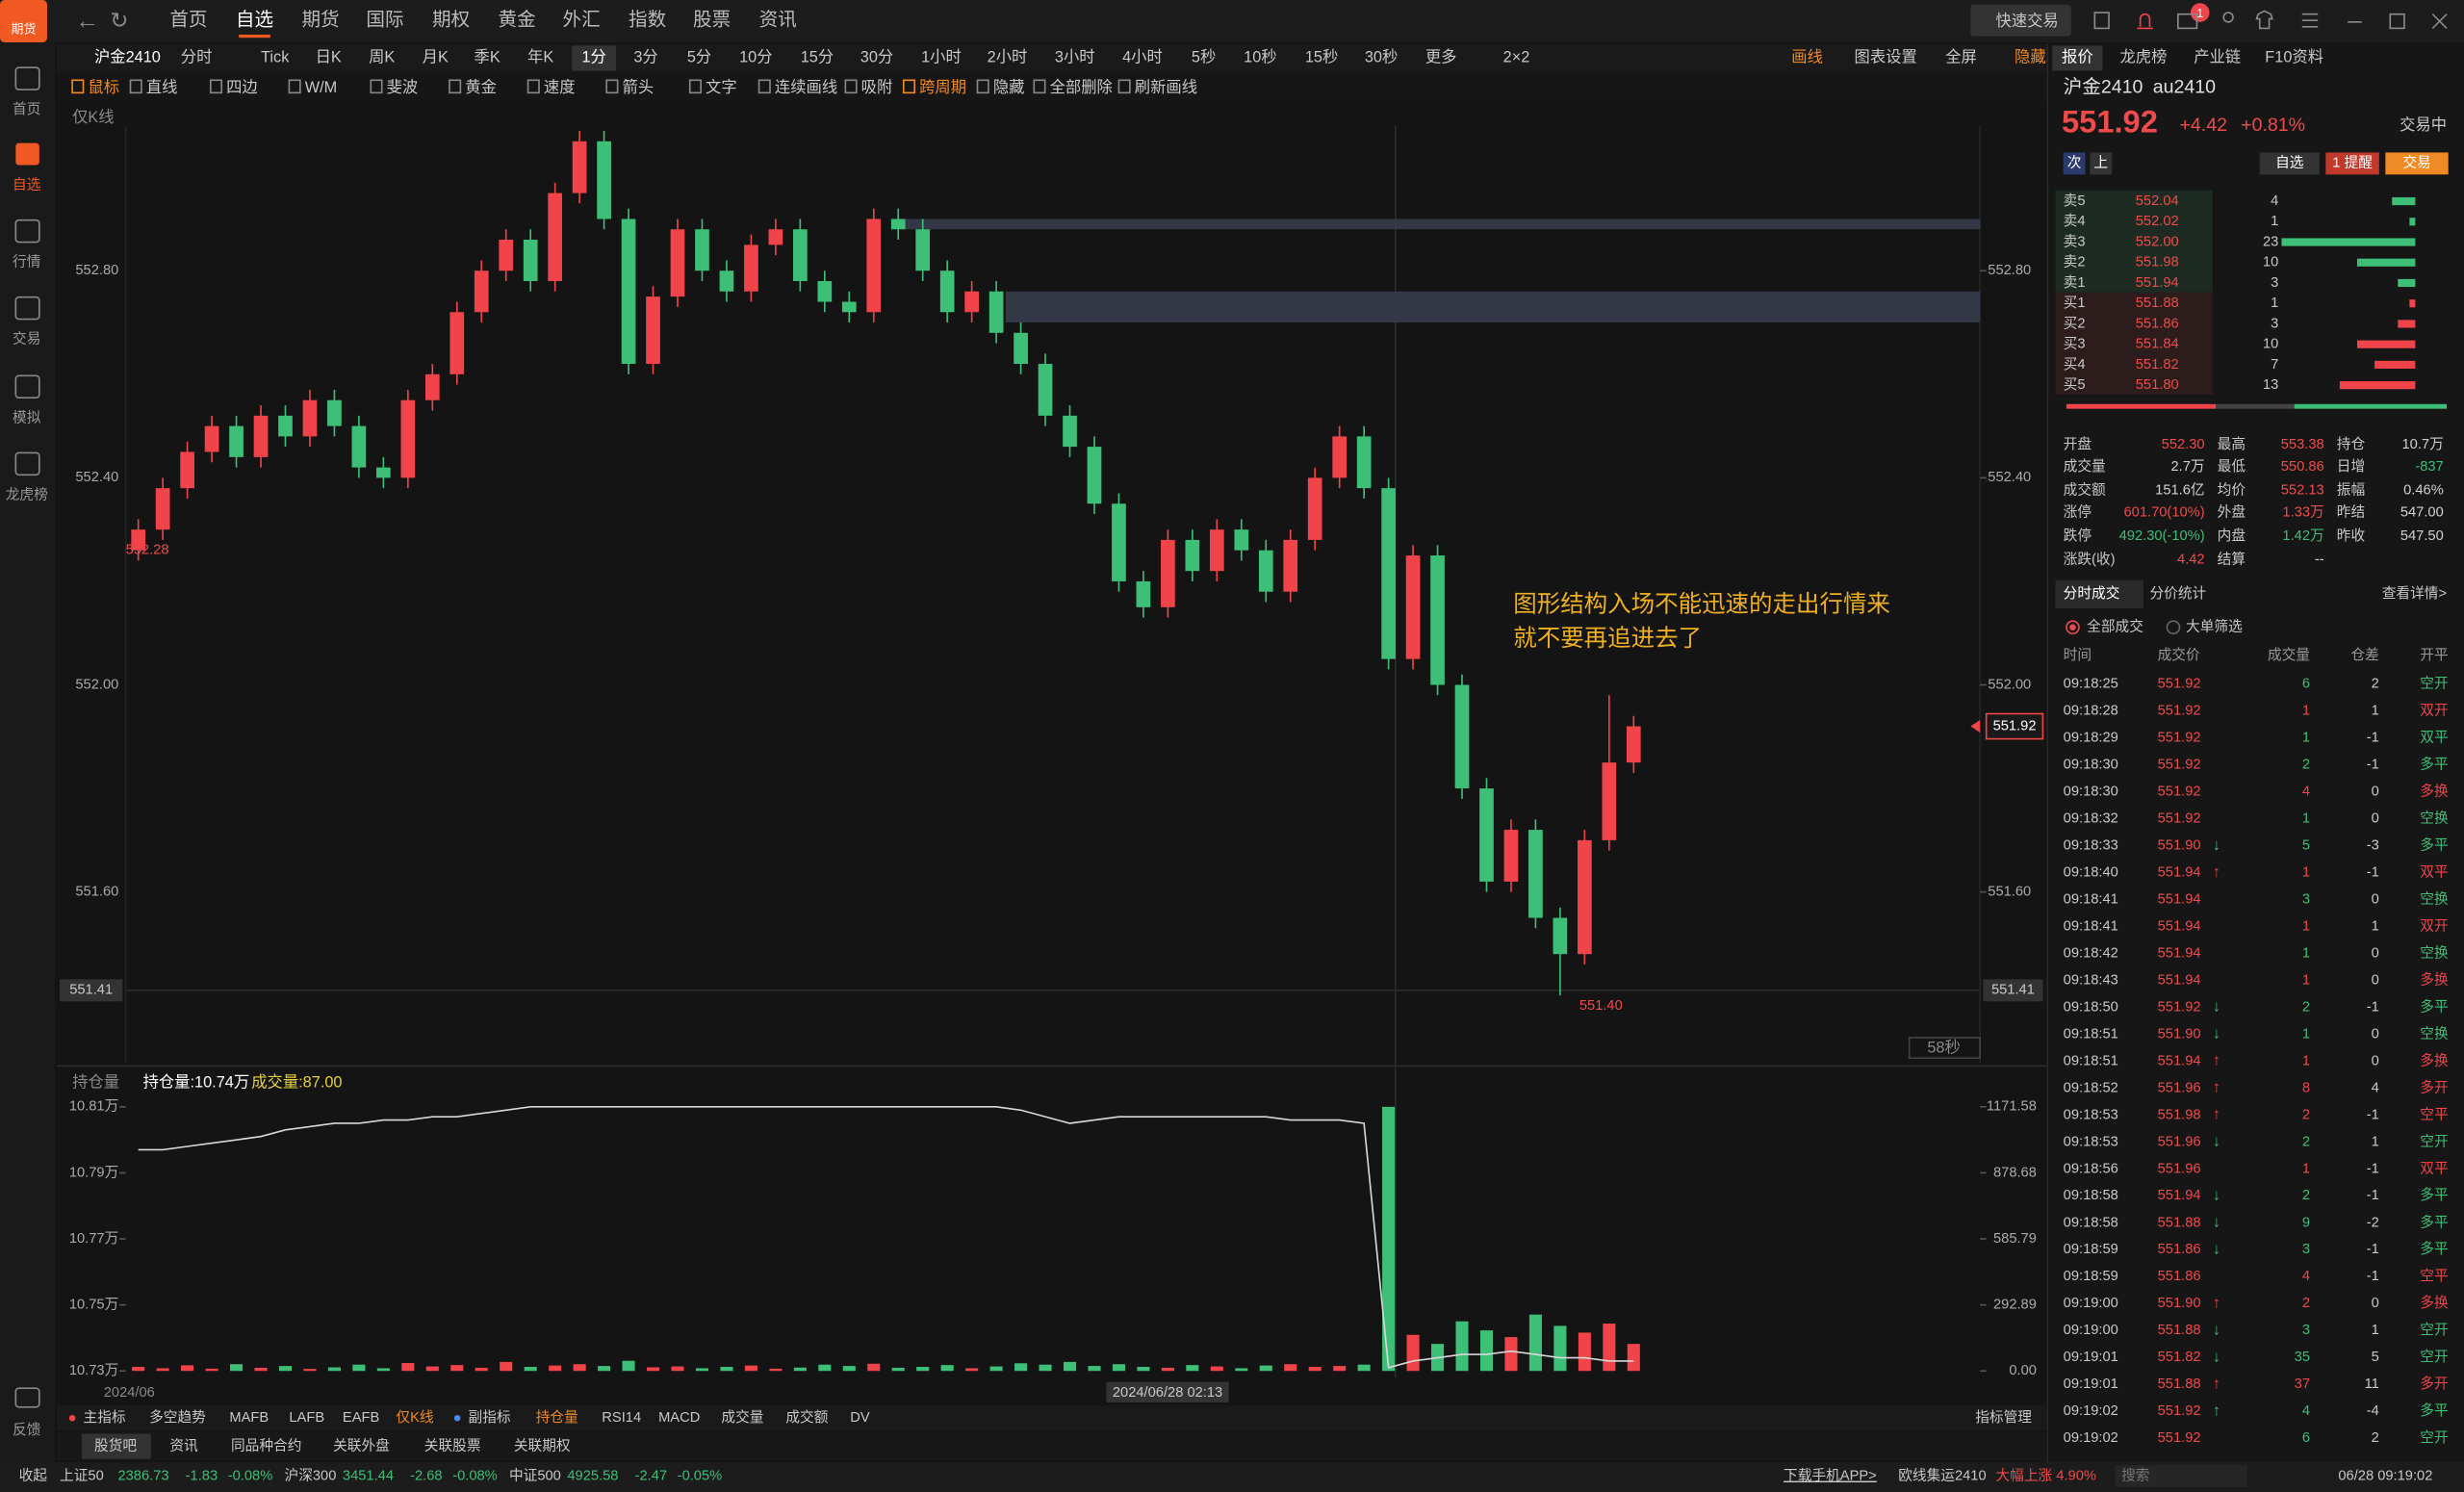 This screenshot has height=1492, width=2464. I want to click on user-icon, so click(2228, 17).